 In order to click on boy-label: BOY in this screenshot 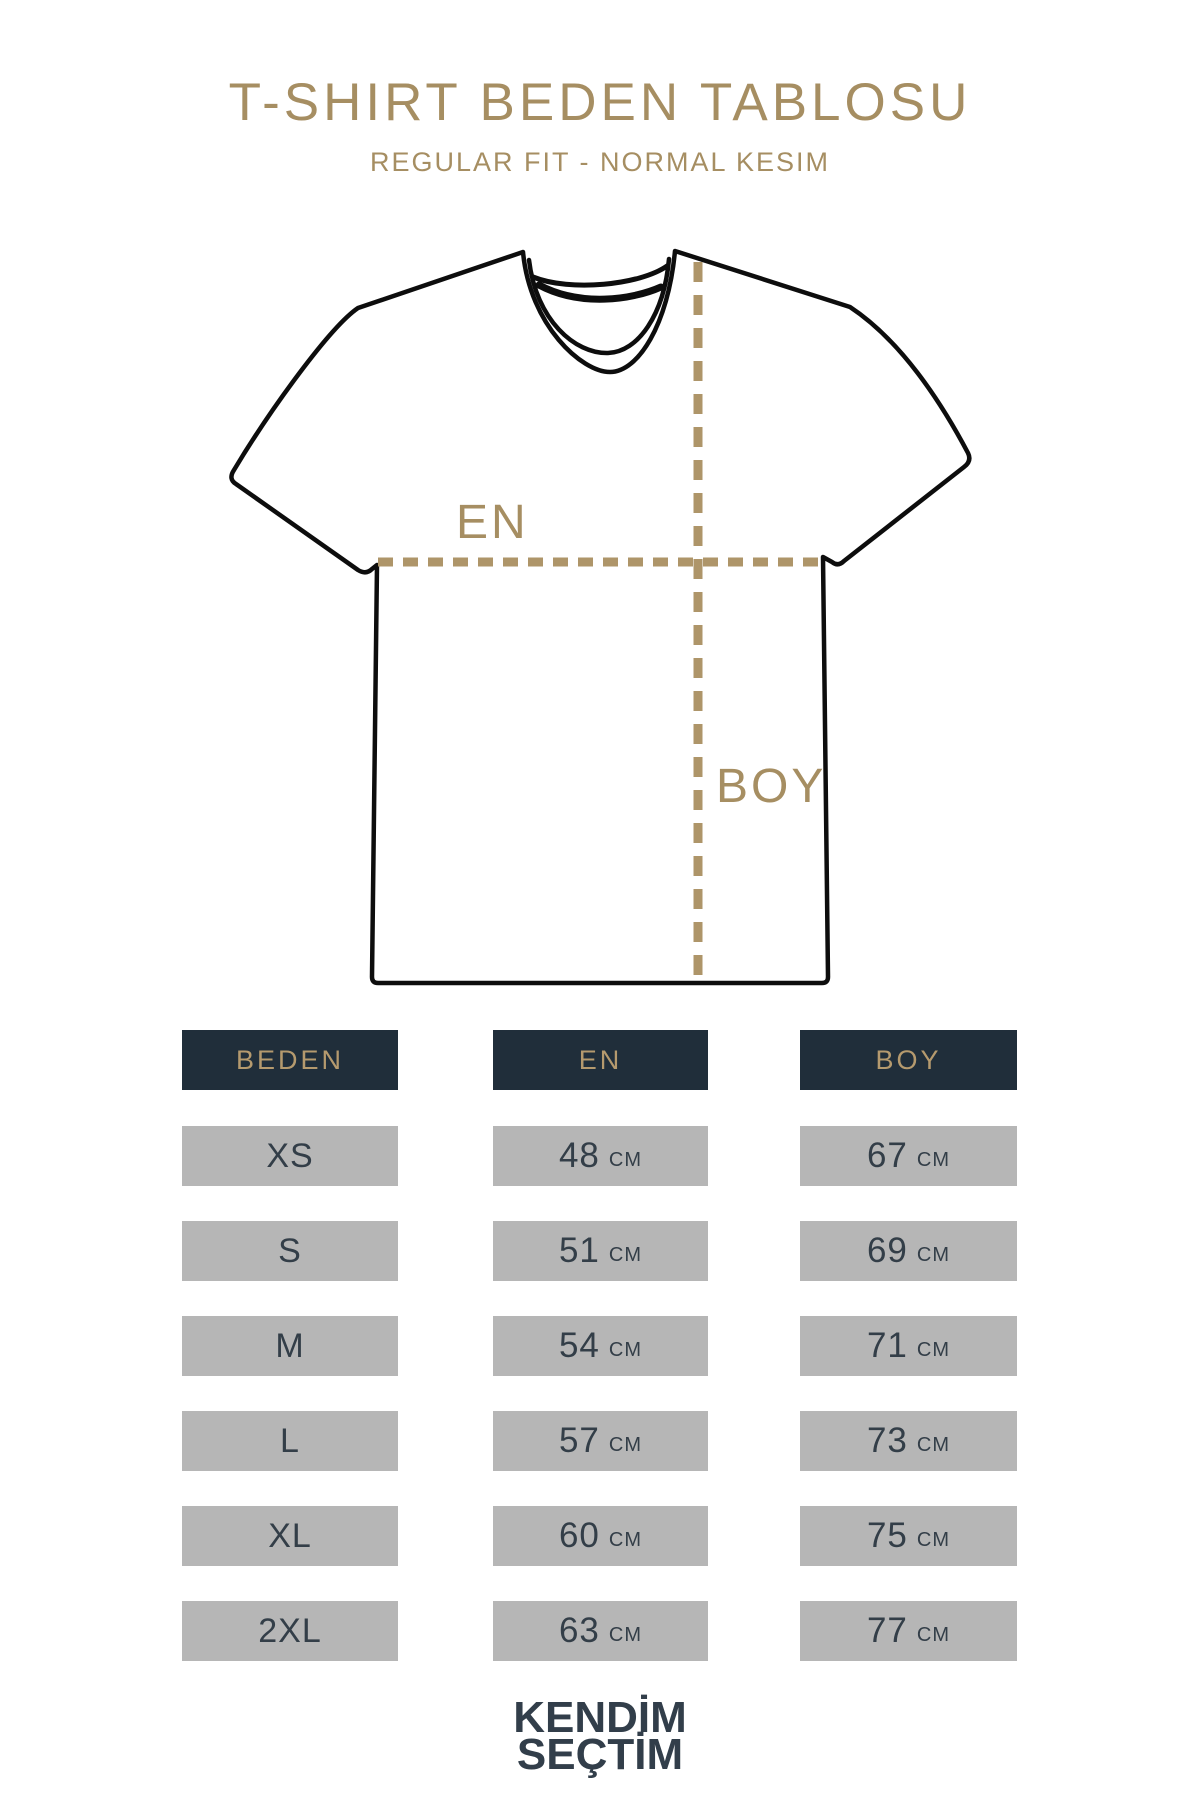, I will do `click(771, 786)`.